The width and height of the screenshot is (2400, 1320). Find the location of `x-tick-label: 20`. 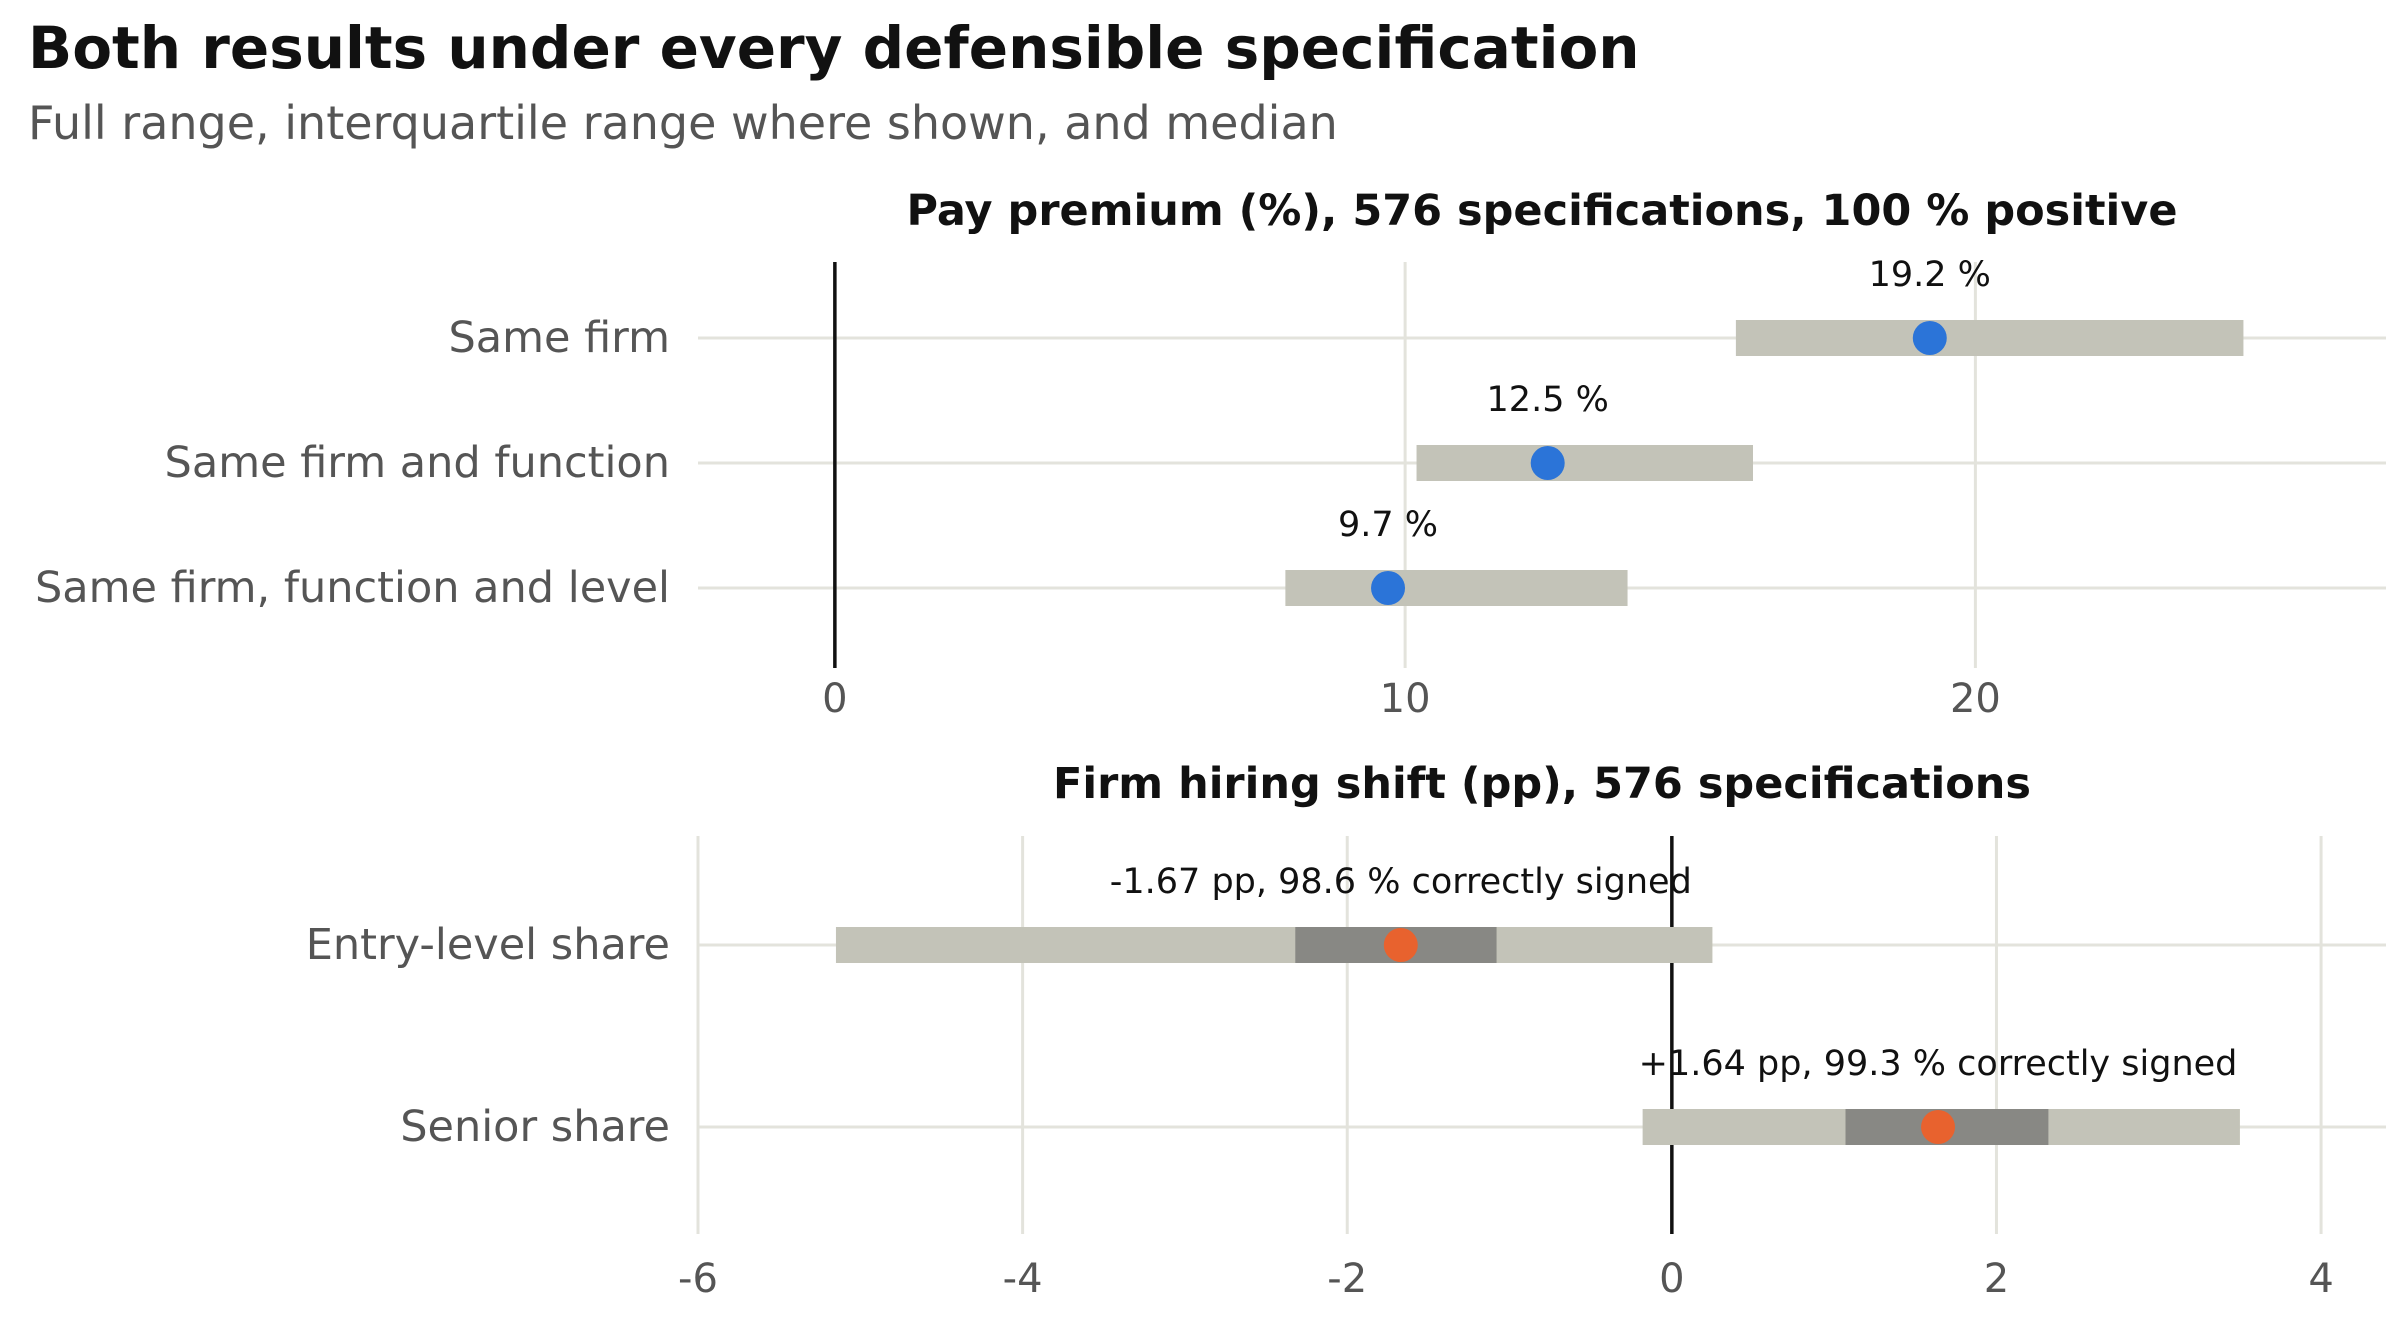

x-tick-label: 20 is located at coordinates (1975, 699).